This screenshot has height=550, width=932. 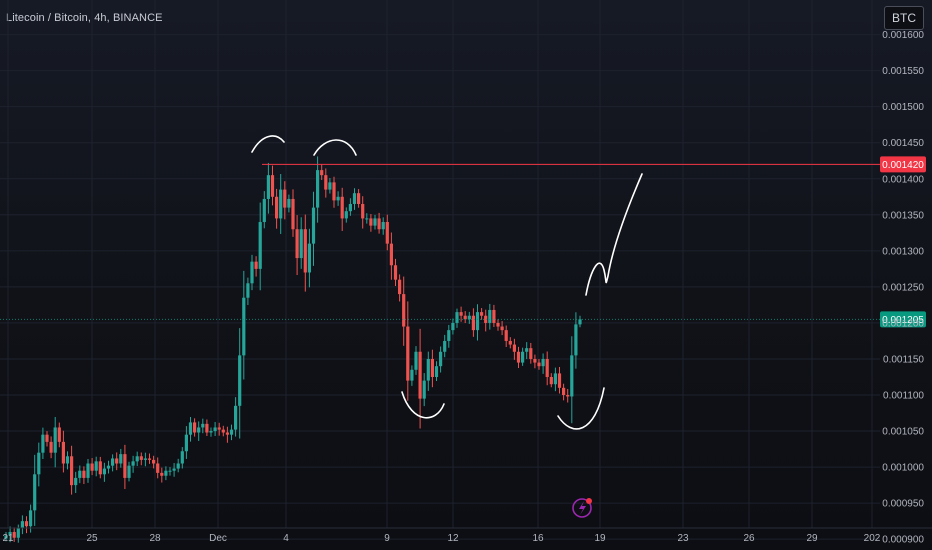 I want to click on y-tick-label: 0.001000, so click(x=903, y=468).